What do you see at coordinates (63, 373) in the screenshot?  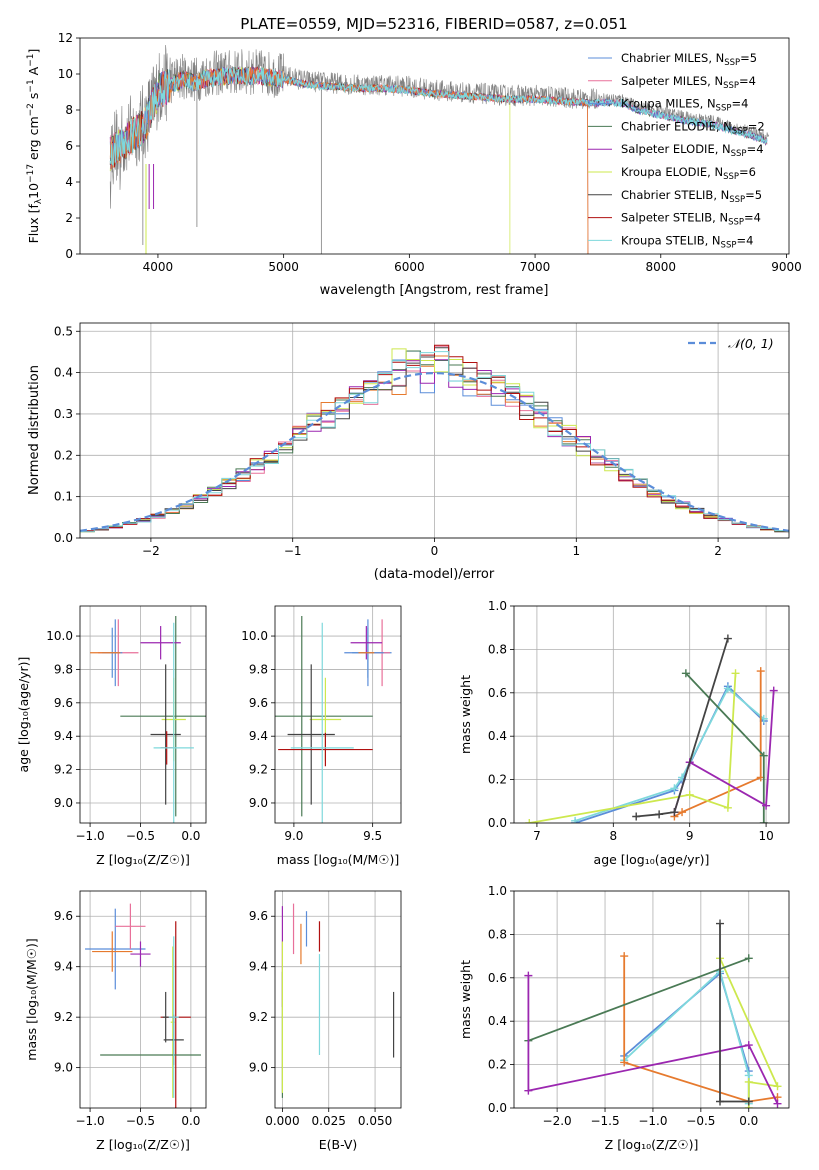 I see `y-tick-label: 0.4` at bounding box center [63, 373].